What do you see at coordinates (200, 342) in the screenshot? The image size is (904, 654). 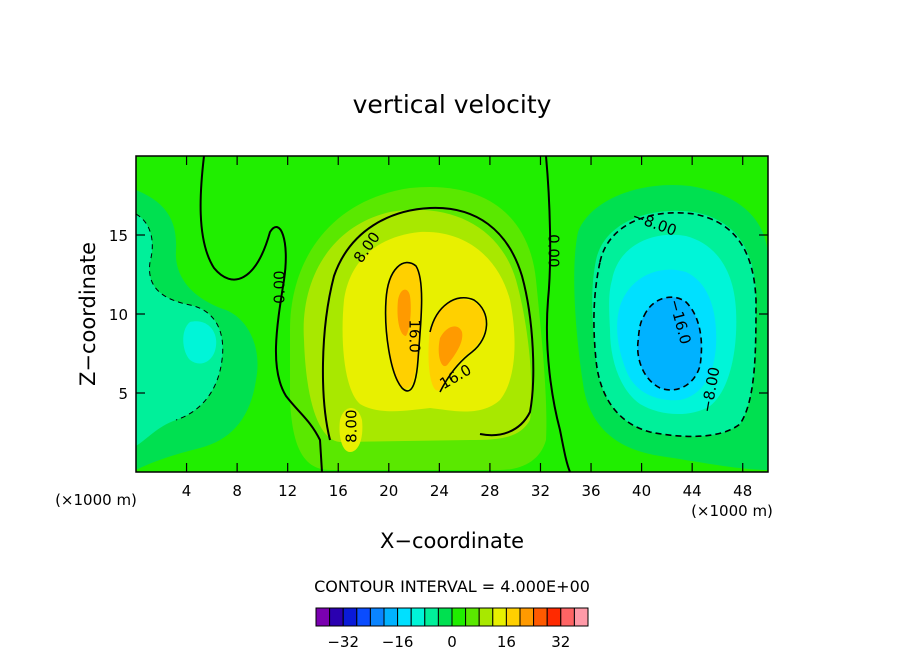 I see `contour-fill-neg12-left` at bounding box center [200, 342].